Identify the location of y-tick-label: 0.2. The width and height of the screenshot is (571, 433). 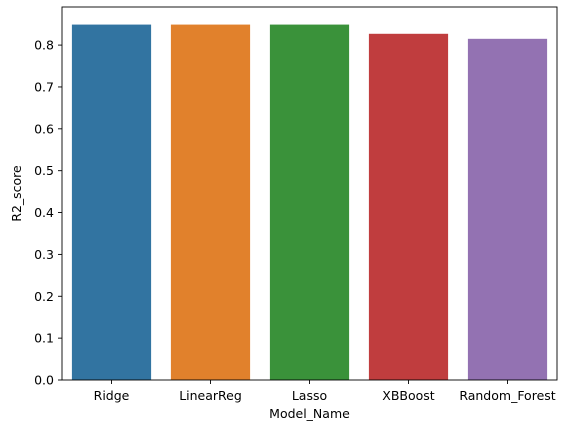
(44, 296).